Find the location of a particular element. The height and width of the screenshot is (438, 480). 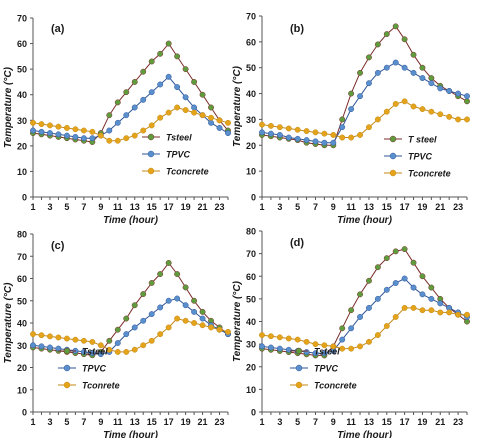

y-tick-label: 20 is located at coordinates (251, 146).